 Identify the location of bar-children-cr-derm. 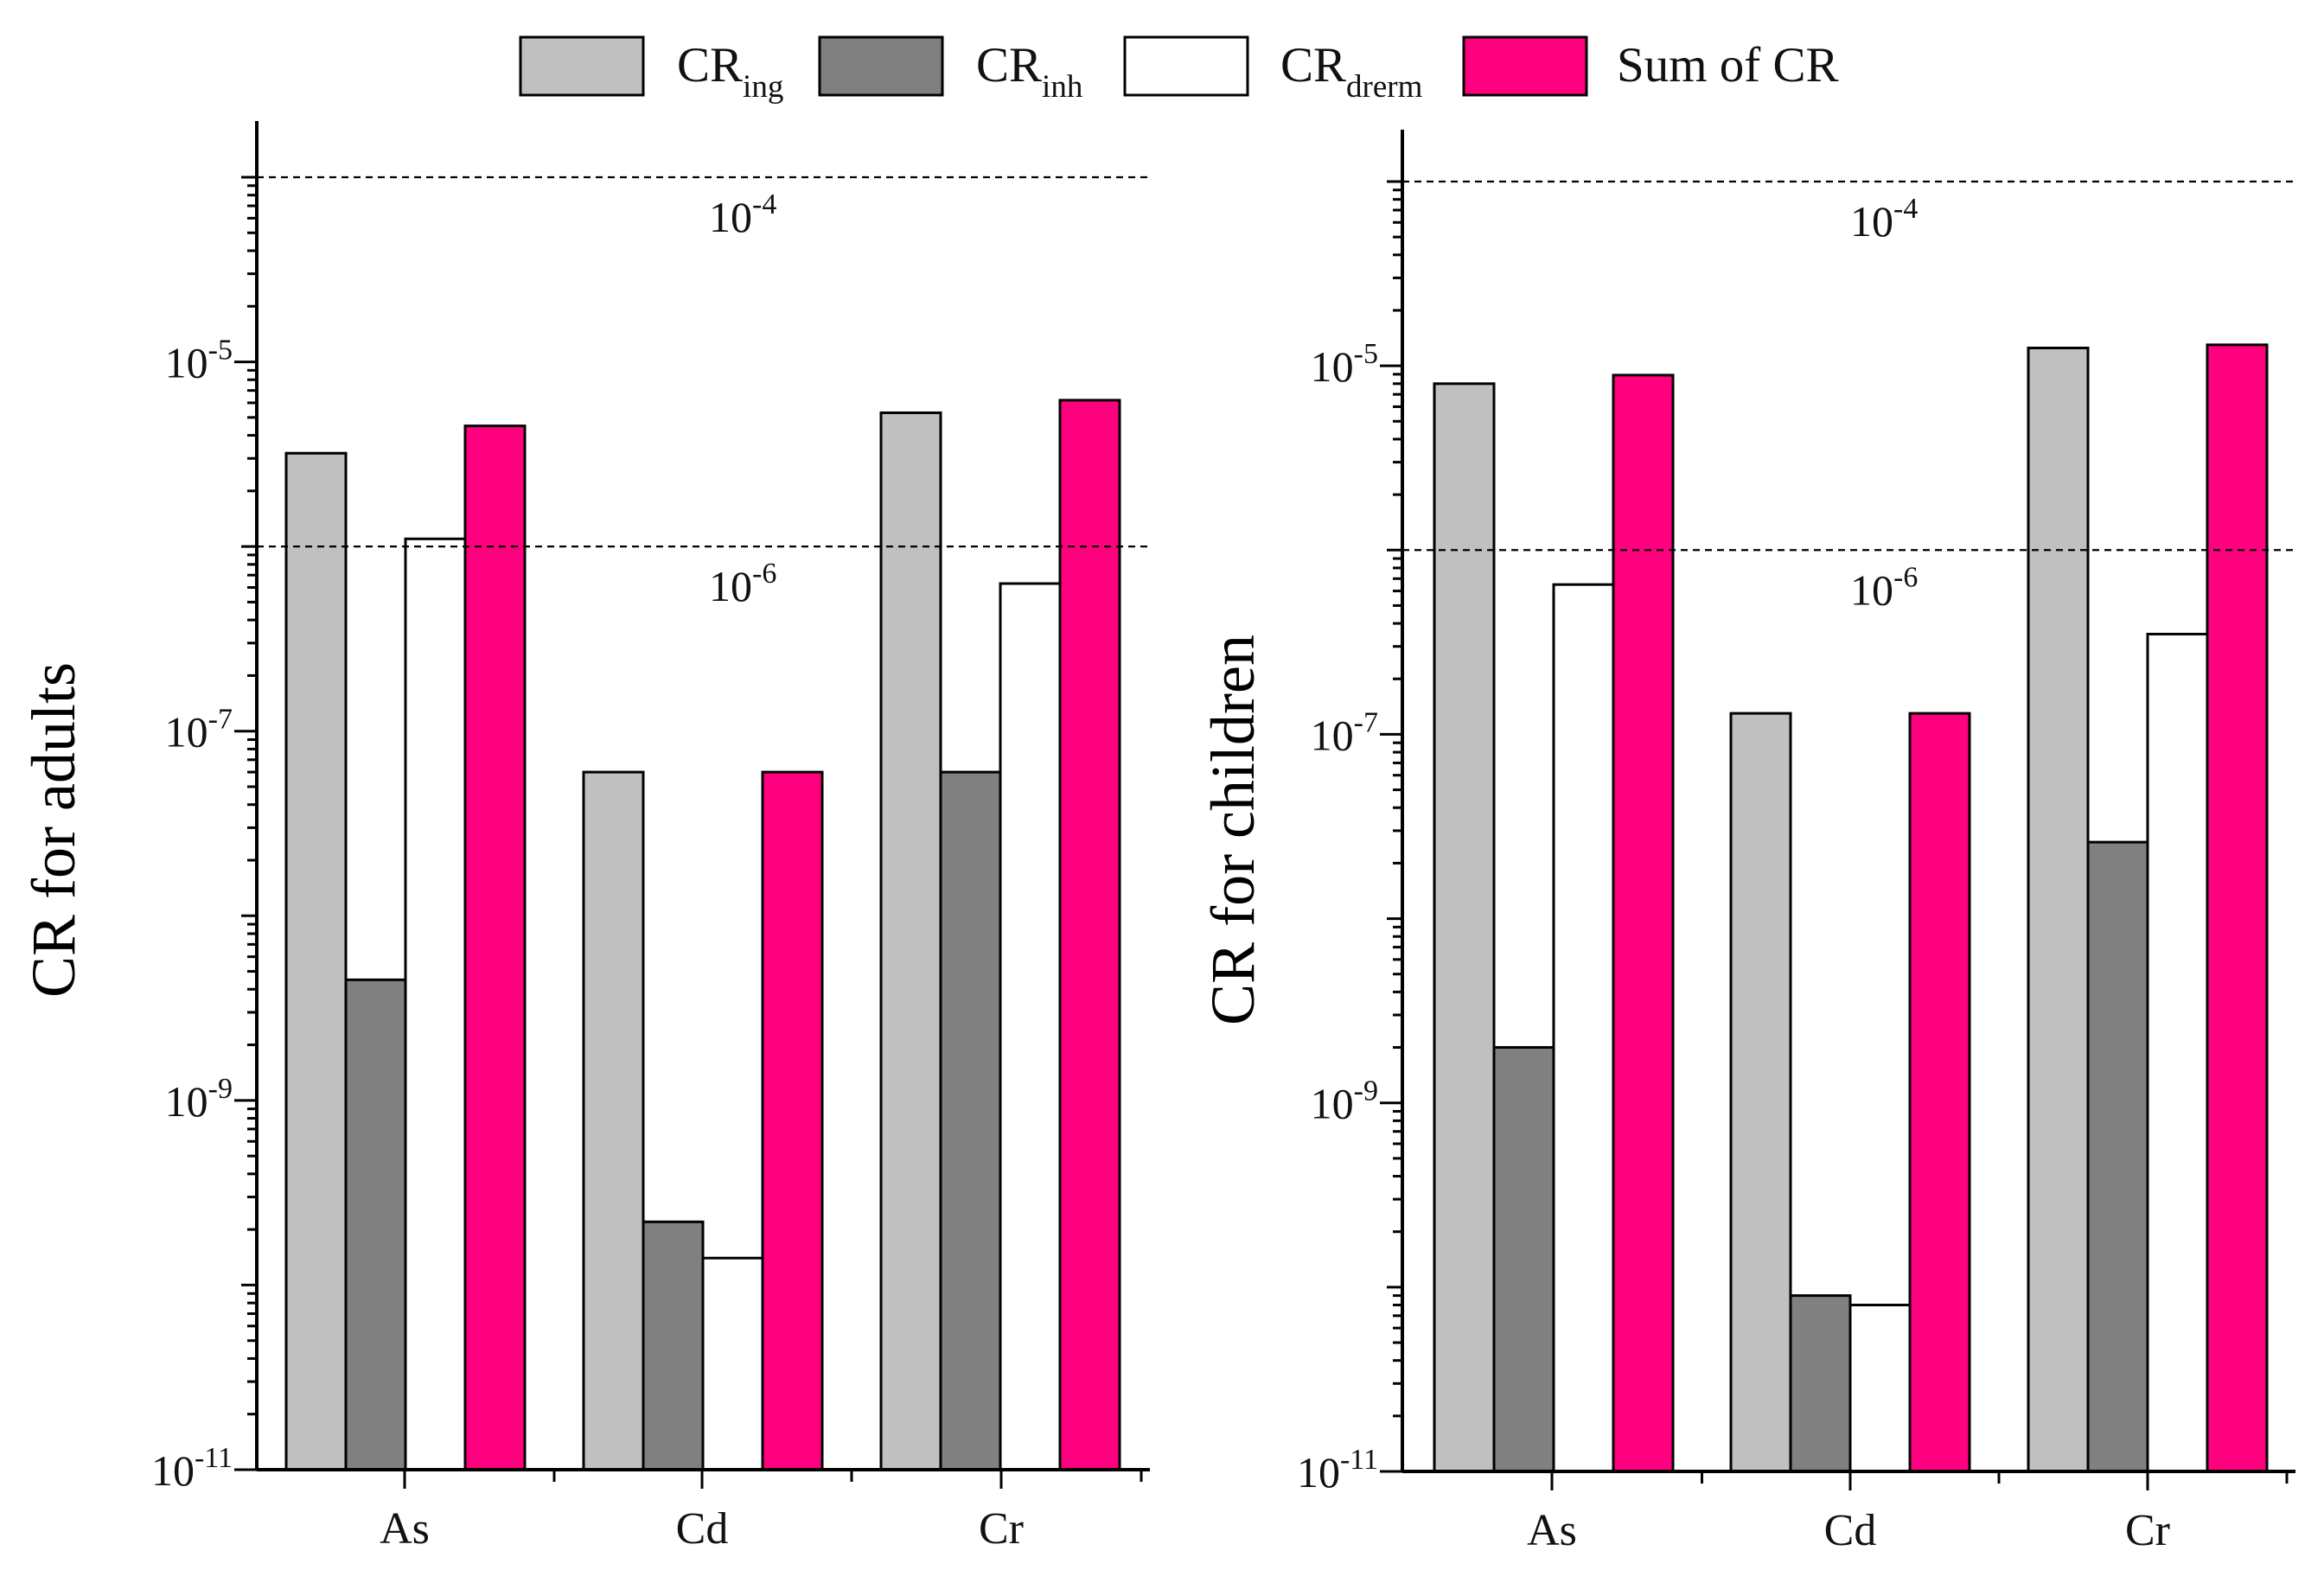
(2177, 1052).